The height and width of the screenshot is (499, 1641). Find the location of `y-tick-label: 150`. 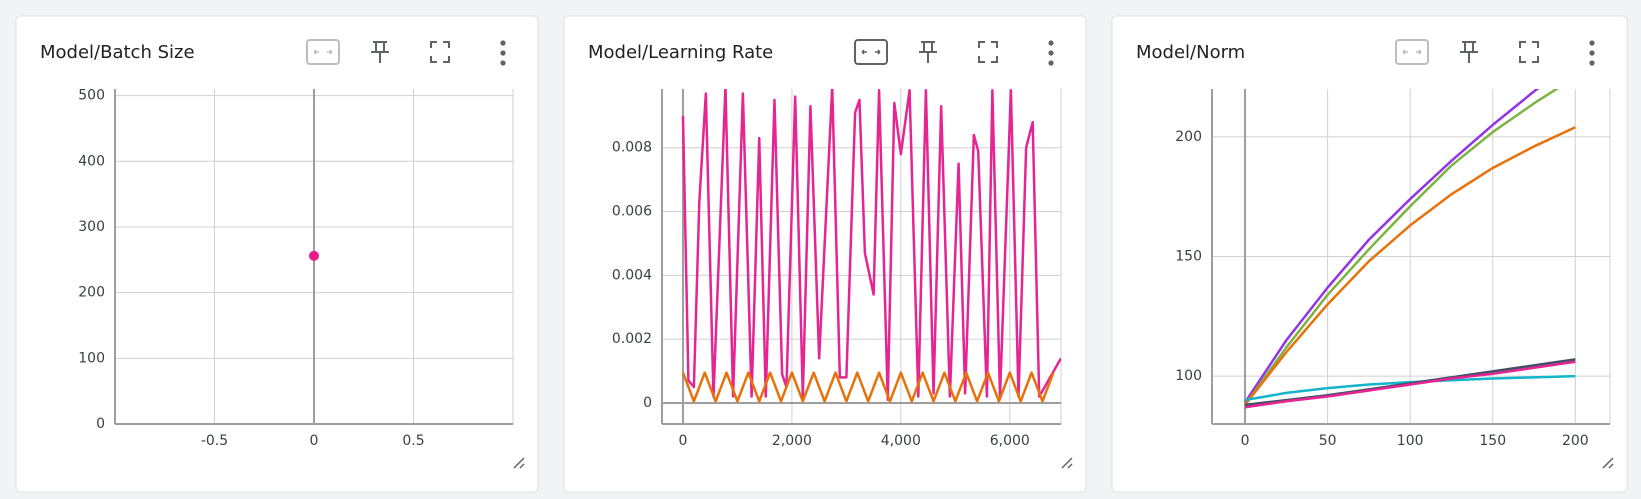

y-tick-label: 150 is located at coordinates (1188, 257).